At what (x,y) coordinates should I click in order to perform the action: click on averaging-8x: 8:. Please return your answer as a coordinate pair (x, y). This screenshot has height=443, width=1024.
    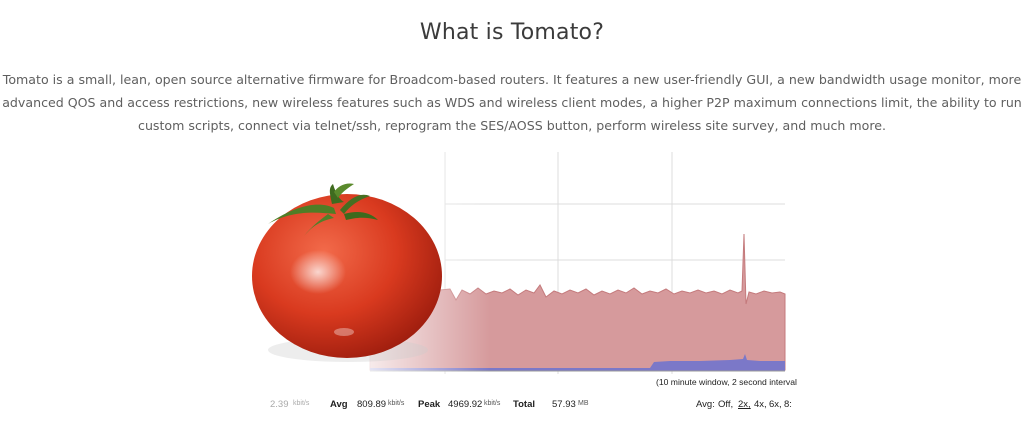
    Looking at the image, I should click on (788, 404).